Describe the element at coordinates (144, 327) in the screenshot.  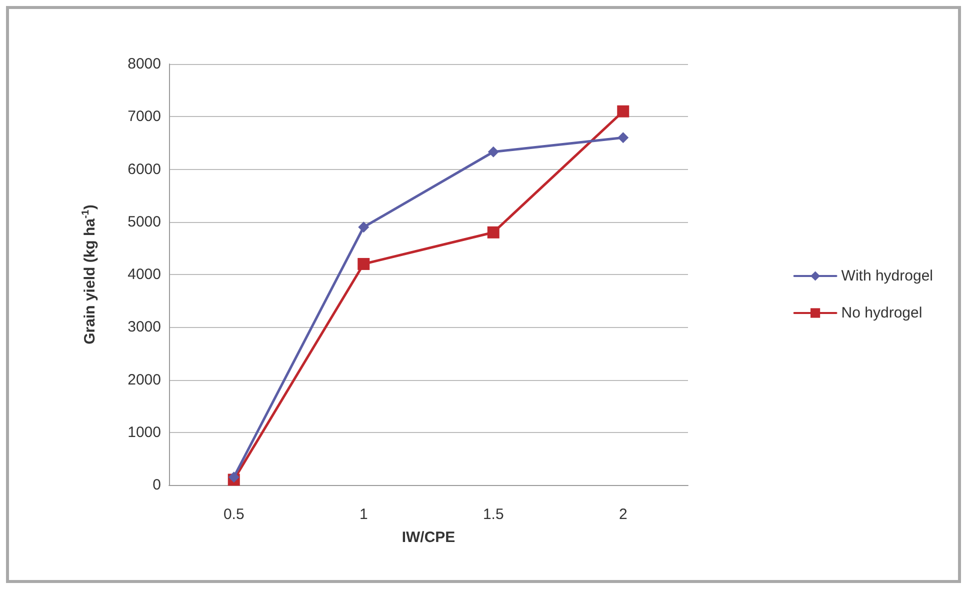
I see `y-tick-label: 3000` at that location.